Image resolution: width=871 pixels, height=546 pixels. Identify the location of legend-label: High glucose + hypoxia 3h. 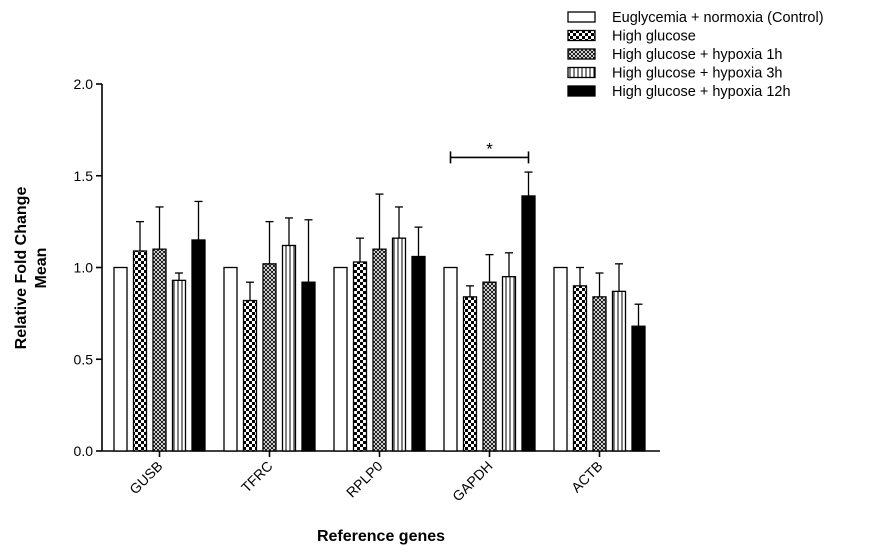
(697, 74).